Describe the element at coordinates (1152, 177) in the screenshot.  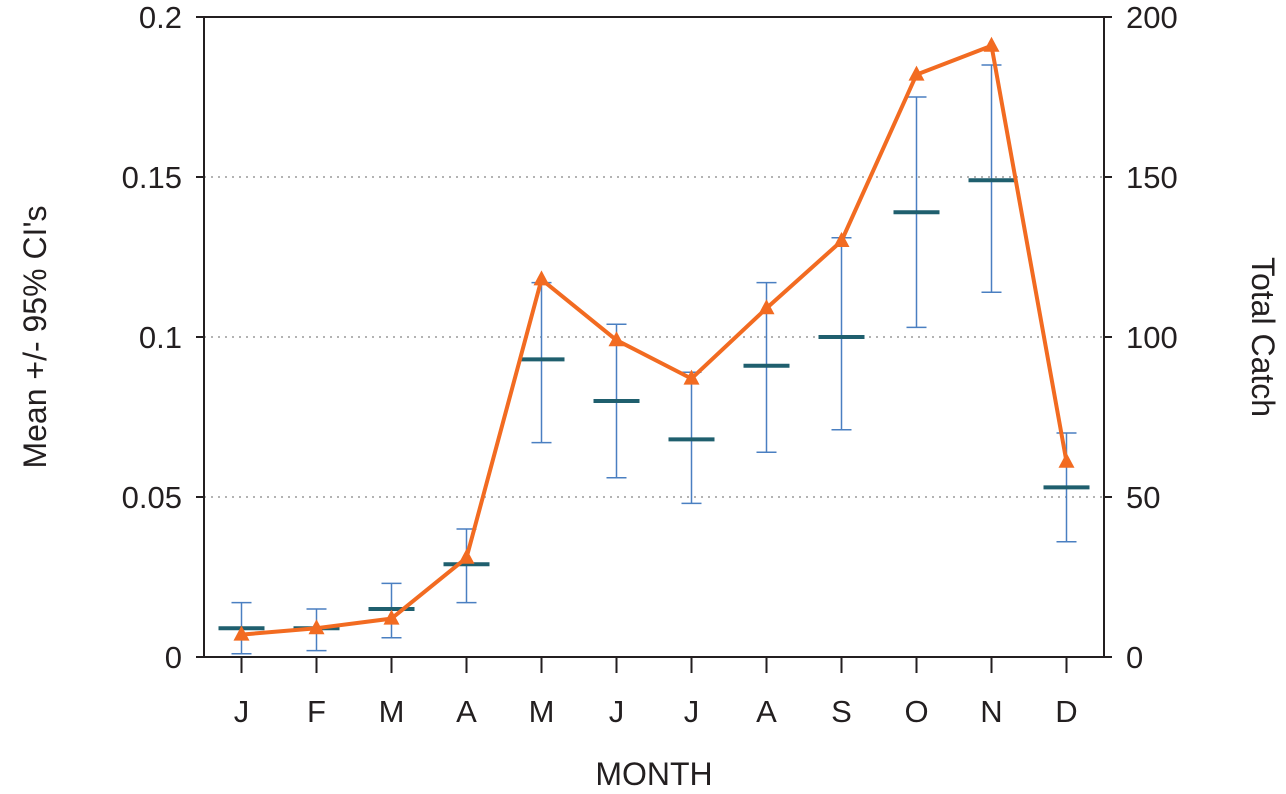
I see `right-tick-label-3: 150` at that location.